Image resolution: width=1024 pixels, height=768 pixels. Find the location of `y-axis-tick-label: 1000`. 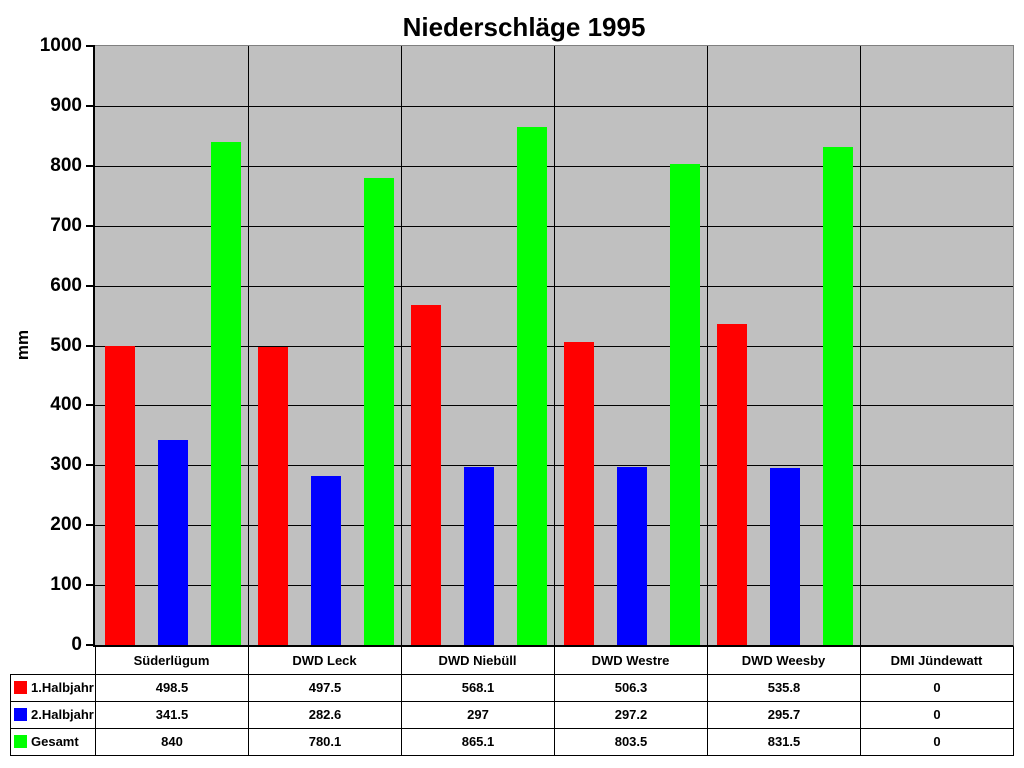

y-axis-tick-label: 1000 is located at coordinates (60, 45).